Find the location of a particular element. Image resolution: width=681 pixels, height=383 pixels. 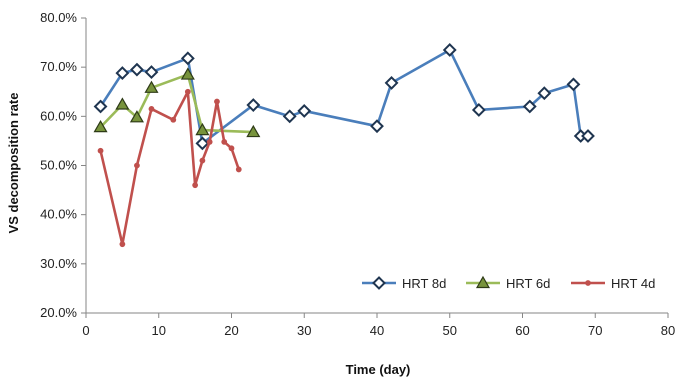

x-tick-label: 60 is located at coordinates (522, 330).